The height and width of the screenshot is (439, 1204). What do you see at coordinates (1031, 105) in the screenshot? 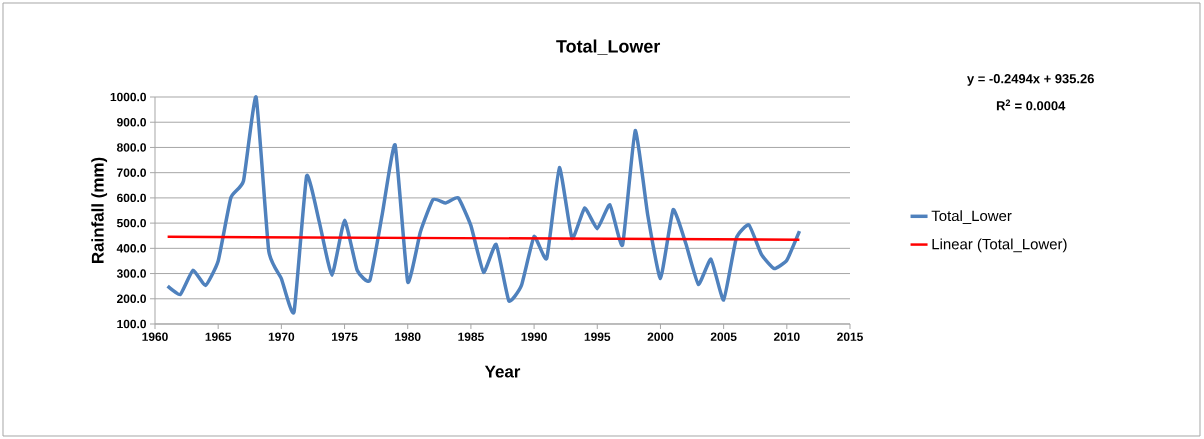
I see `text: R$^{2}$ = 0.0004` at bounding box center [1031, 105].